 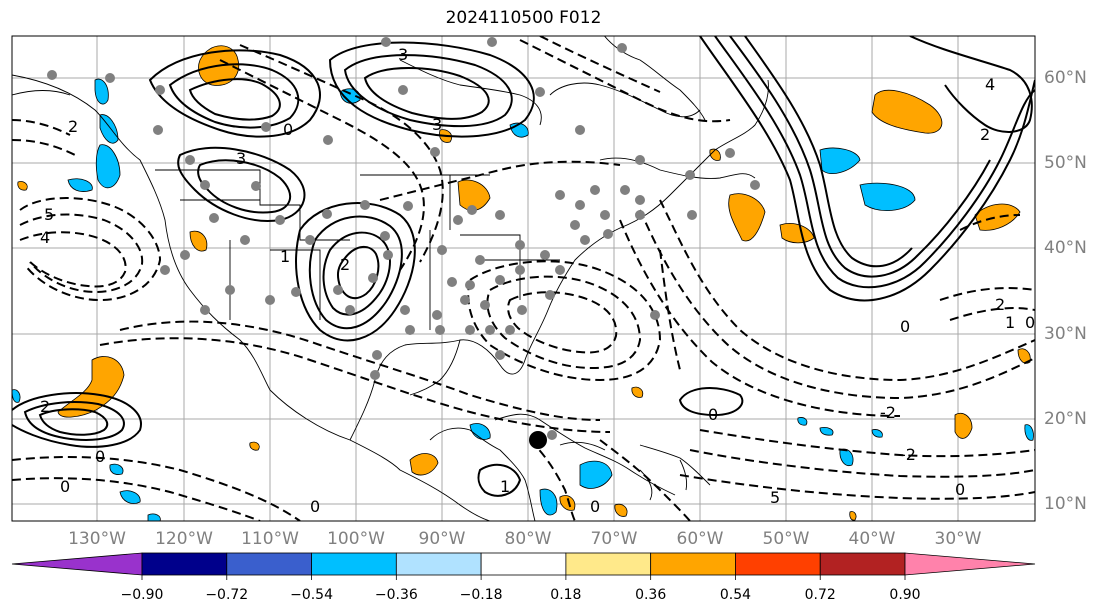 What do you see at coordinates (904, 595) in the screenshot?
I see `colorbar-tick-label: 0.90` at bounding box center [904, 595].